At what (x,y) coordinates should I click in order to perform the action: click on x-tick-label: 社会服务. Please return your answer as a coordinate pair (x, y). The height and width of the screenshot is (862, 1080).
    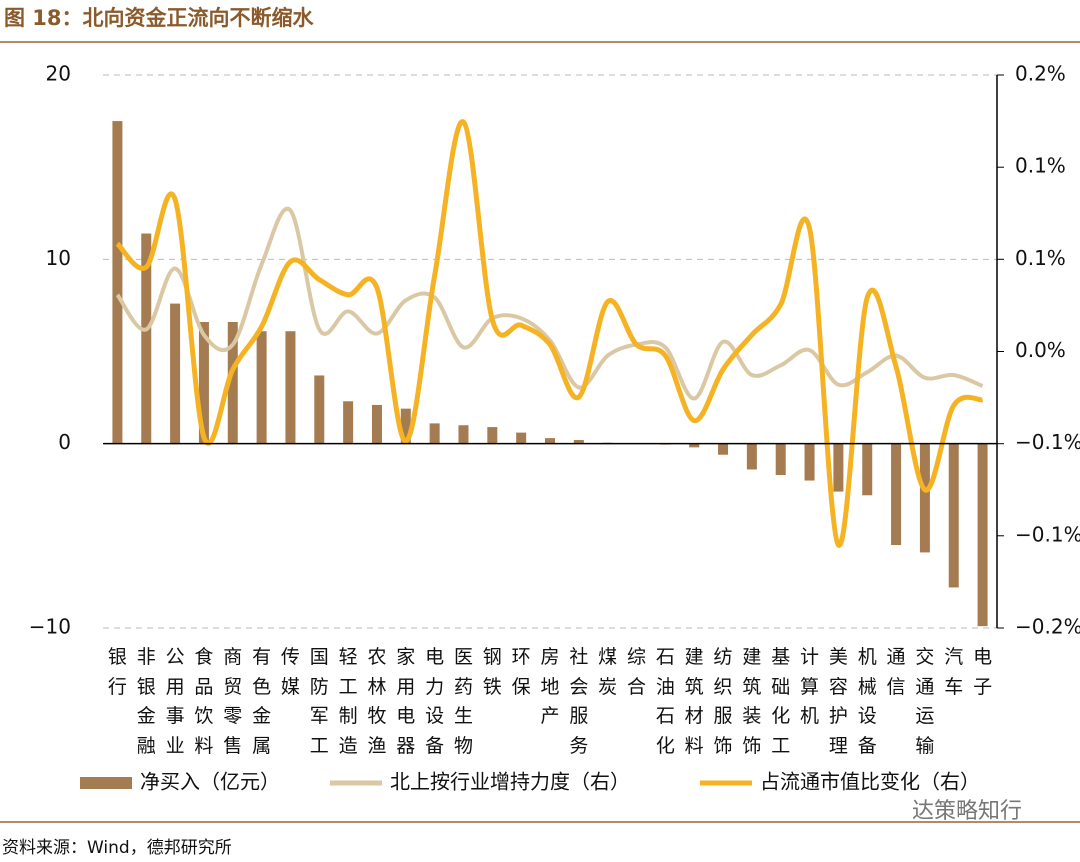
    Looking at the image, I should click on (579, 701).